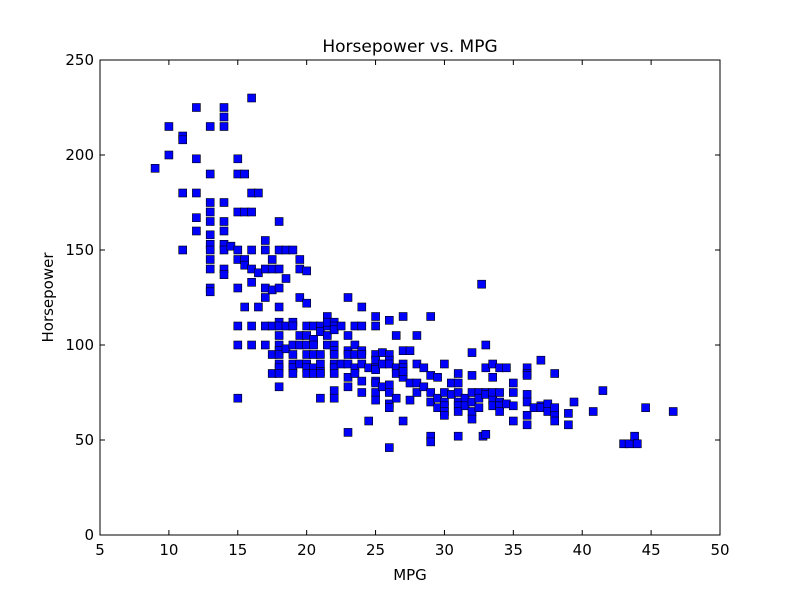  I want to click on y-tick-label: 250, so click(79, 60).